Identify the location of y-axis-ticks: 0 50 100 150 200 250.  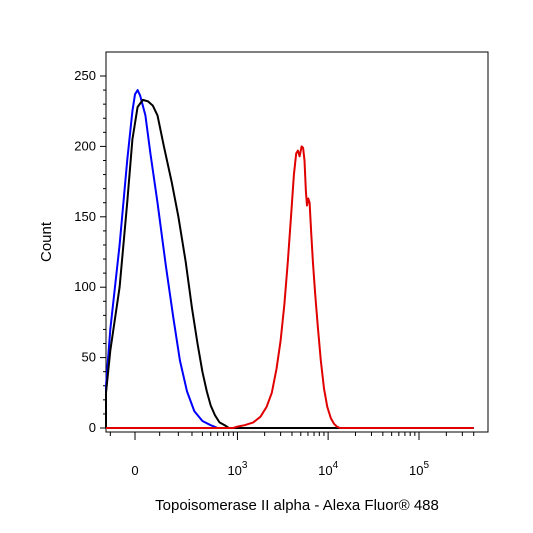
(90, 251).